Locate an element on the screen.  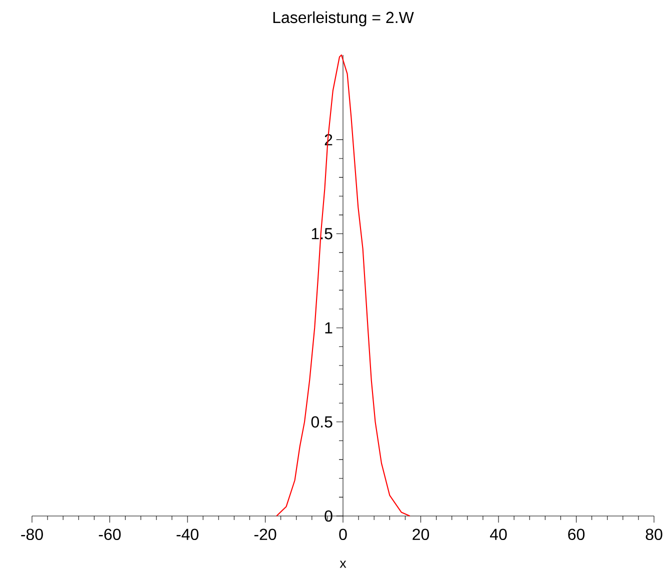
chart-title: Laserleistung = 2.W is located at coordinates (343, 18).